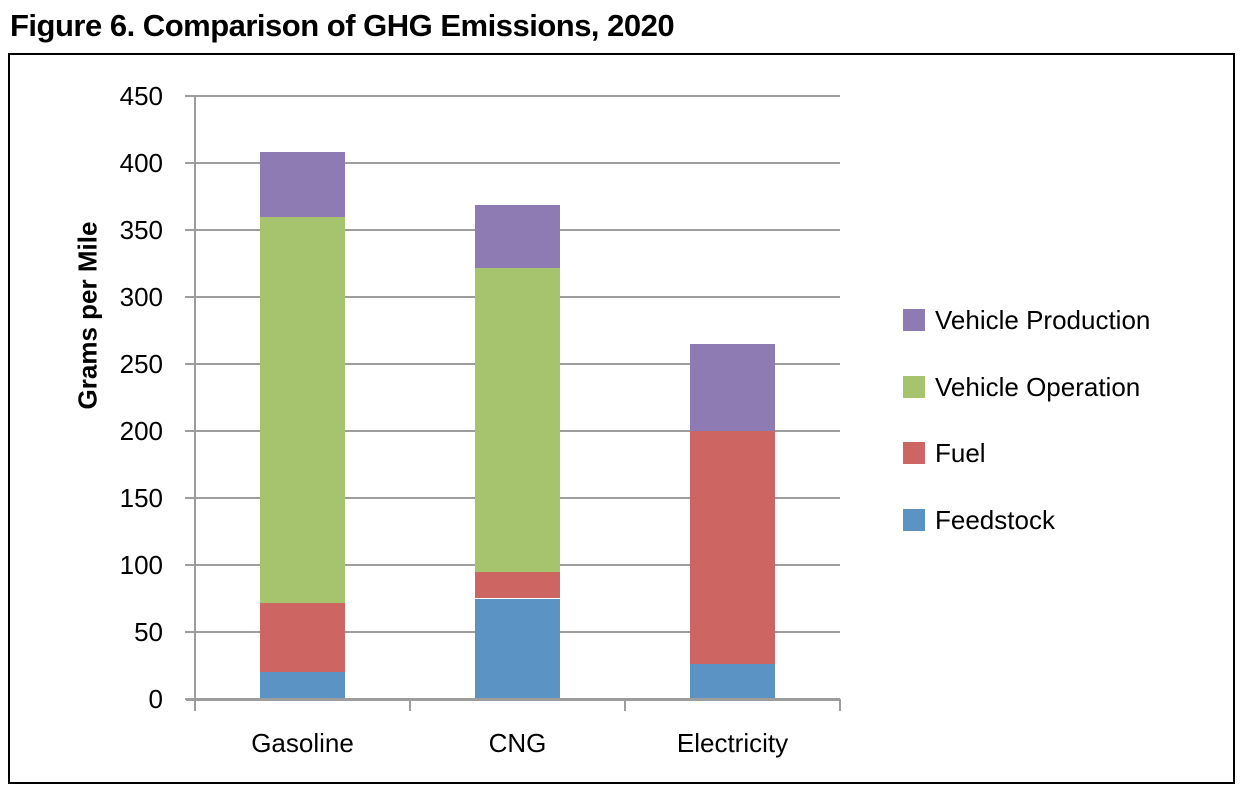  What do you see at coordinates (1021, 387) in the screenshot?
I see `legend-item-vehicle-operation: Vehicle Operation` at bounding box center [1021, 387].